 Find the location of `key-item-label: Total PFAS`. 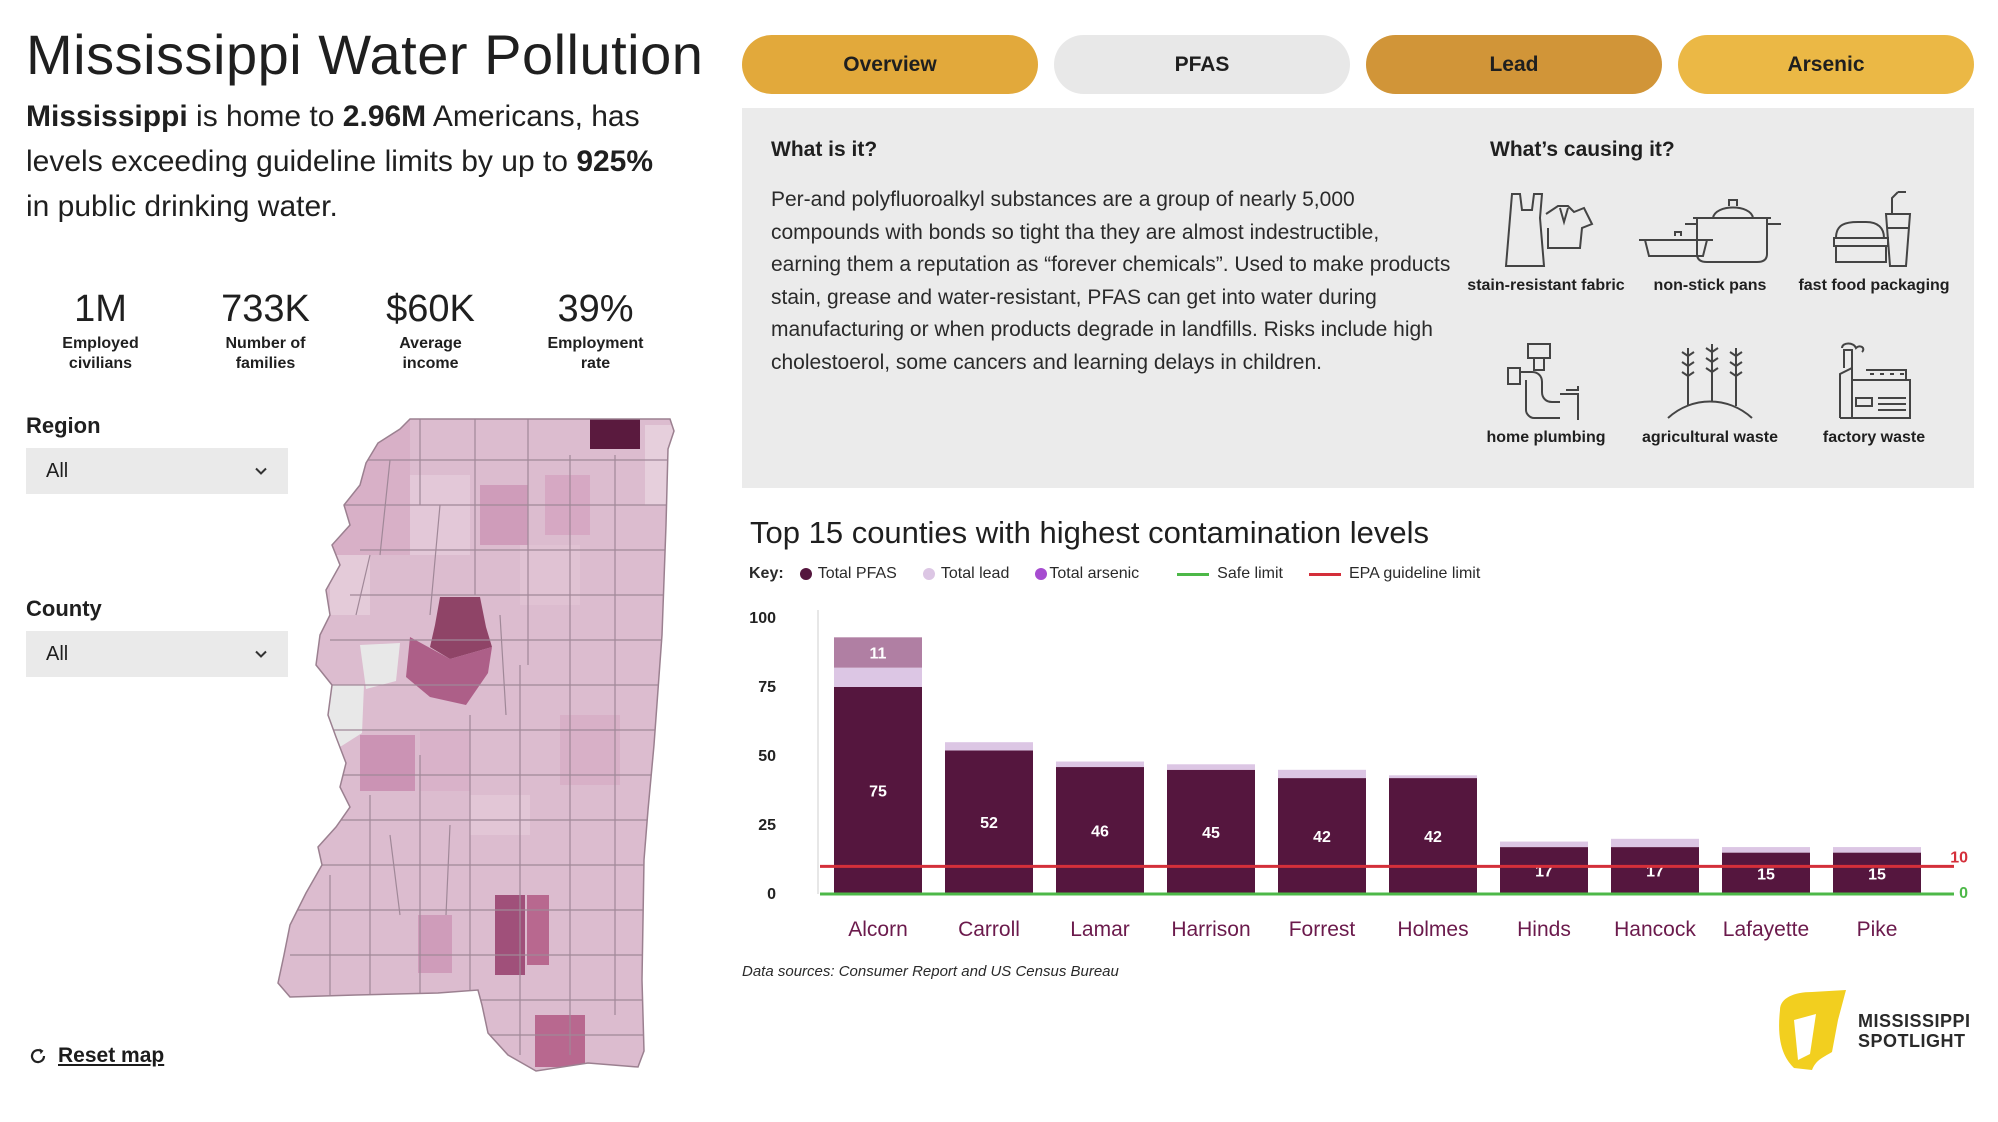

key-item-label: Total PFAS is located at coordinates (857, 573).